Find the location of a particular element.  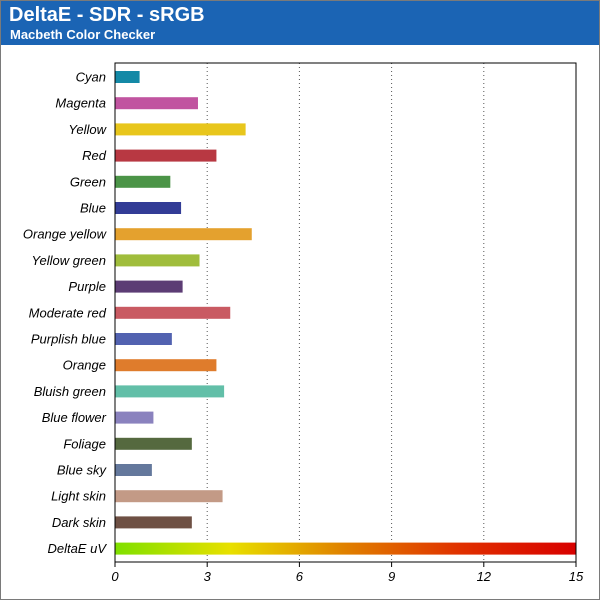

category-label: Orange is located at coordinates (84, 365).